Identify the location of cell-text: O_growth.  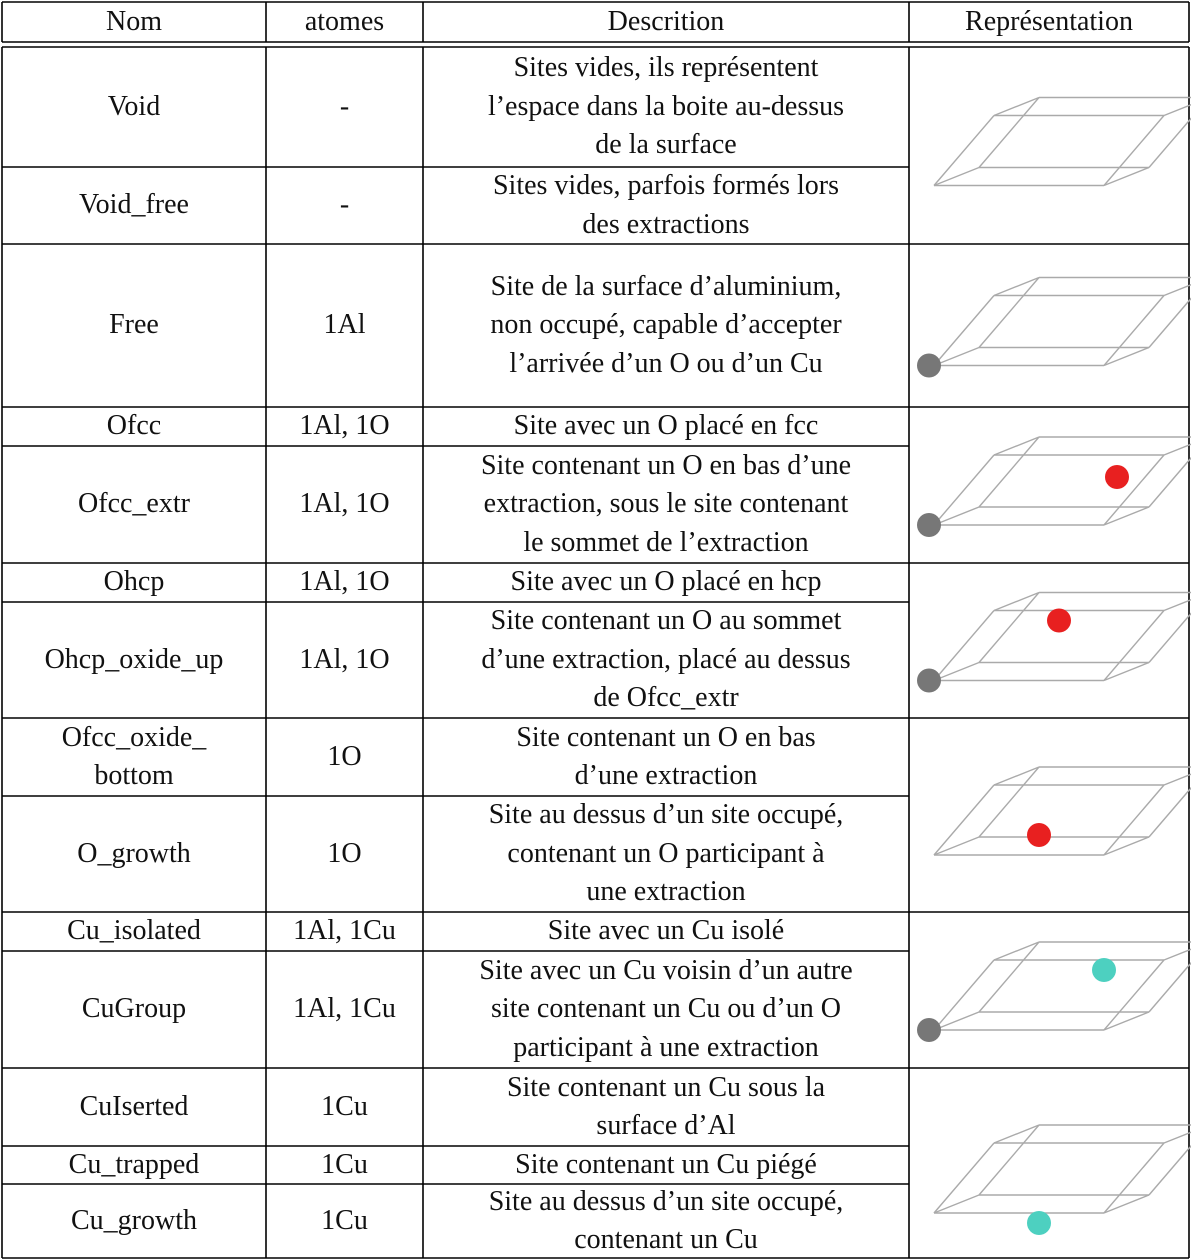
(134, 853).